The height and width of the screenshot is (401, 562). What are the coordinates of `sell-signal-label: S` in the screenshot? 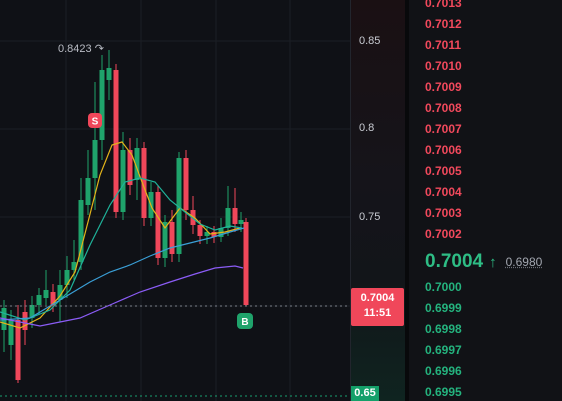 It's located at (95, 122).